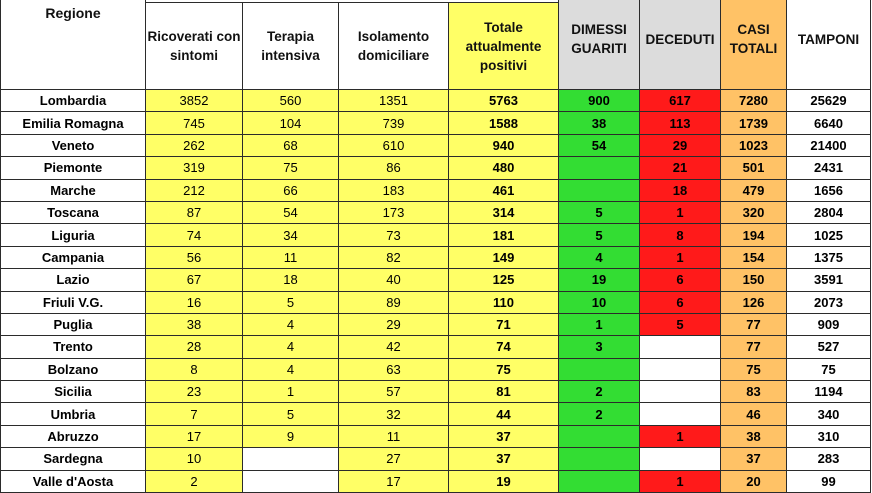 This screenshot has width=872, height=493. Describe the element at coordinates (290, 100) in the screenshot. I see `cell-terapia: 560` at that location.